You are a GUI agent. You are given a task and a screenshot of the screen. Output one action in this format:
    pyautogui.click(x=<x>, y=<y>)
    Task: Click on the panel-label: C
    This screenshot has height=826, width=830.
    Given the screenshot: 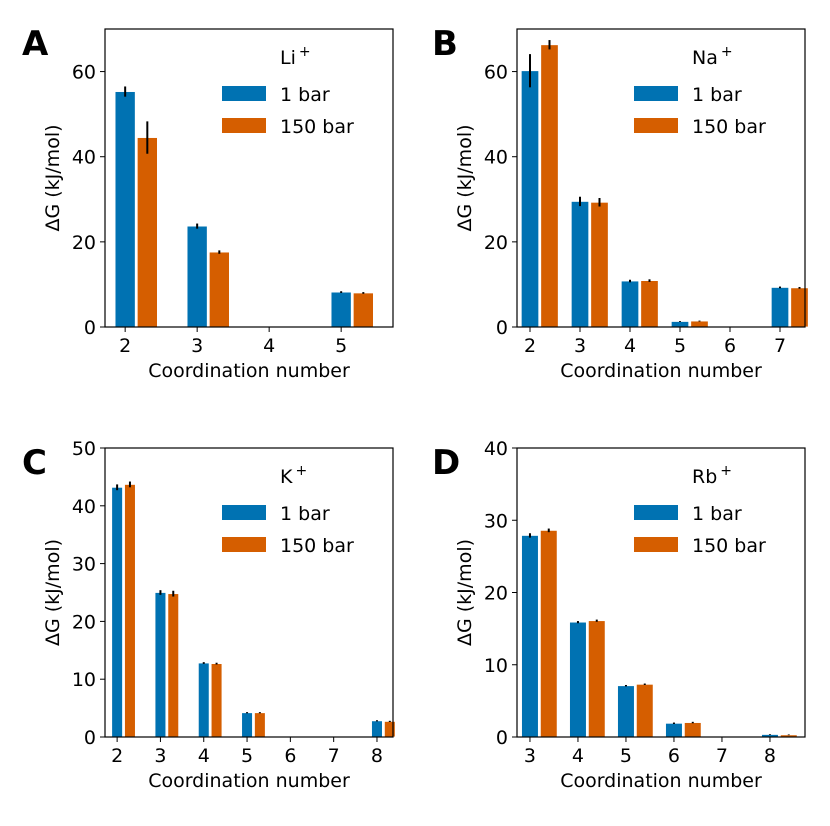 What is the action you would take?
    pyautogui.click(x=34, y=463)
    